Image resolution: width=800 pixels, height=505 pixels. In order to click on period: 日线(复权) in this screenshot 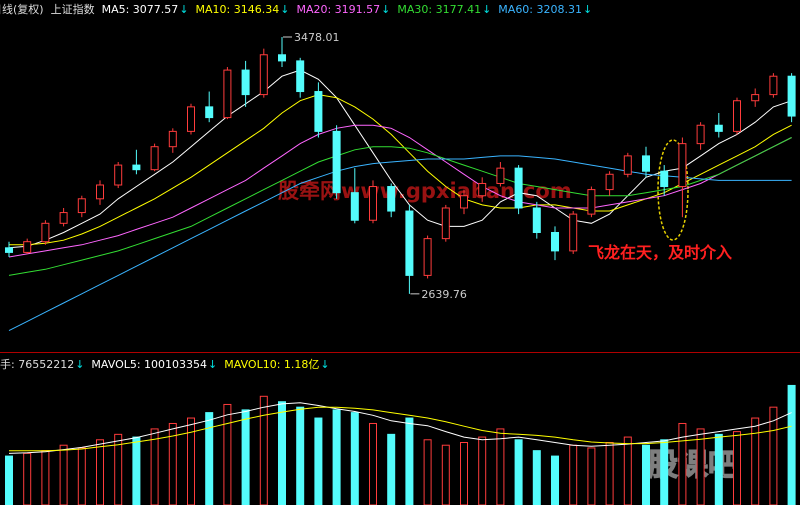, I will do `click(22, 9)`.